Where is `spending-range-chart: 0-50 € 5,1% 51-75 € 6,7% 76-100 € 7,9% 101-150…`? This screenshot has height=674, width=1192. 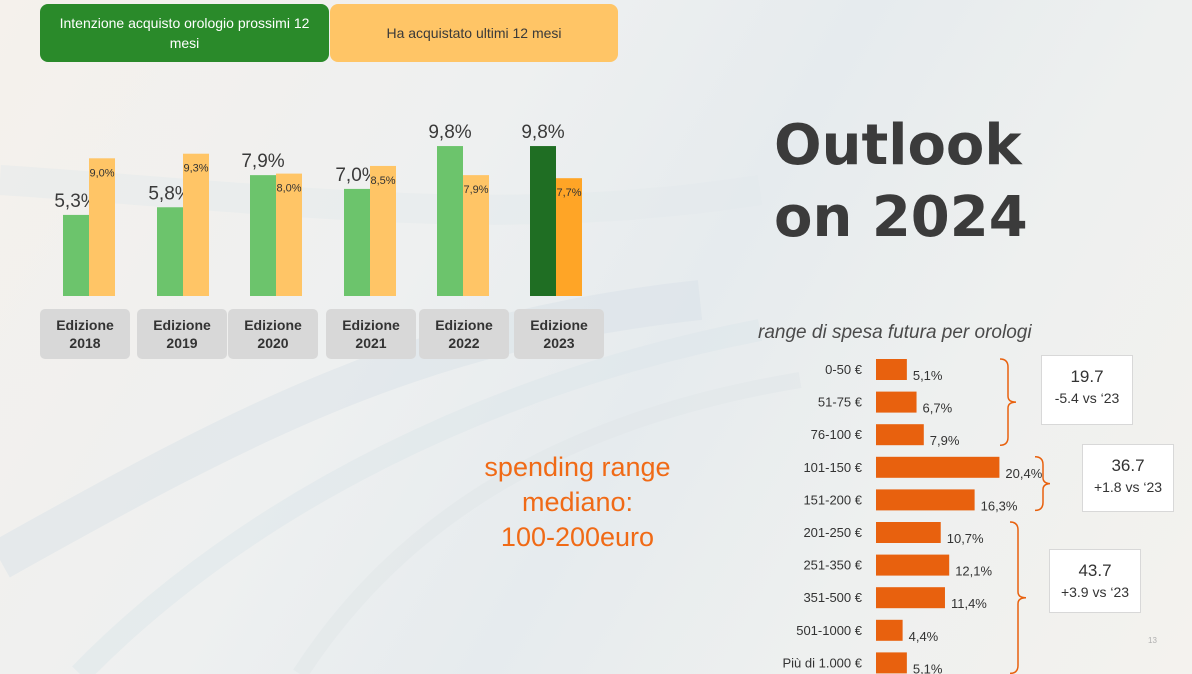 spending-range-chart: 0-50 € 5,1% 51-75 € 6,7% 76-100 € 7,9% 101-150… is located at coordinates (916, 516).